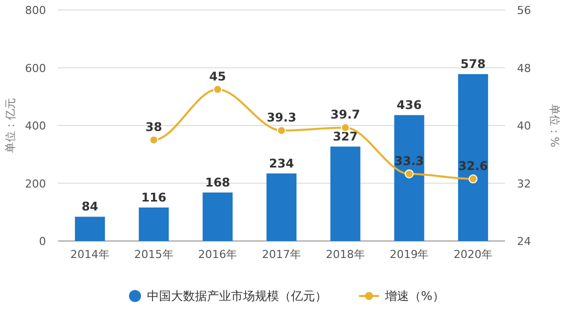 The height and width of the screenshot is (326, 568). What do you see at coordinates (217, 76) in the screenshot?
I see `data-label: 45` at bounding box center [217, 76].